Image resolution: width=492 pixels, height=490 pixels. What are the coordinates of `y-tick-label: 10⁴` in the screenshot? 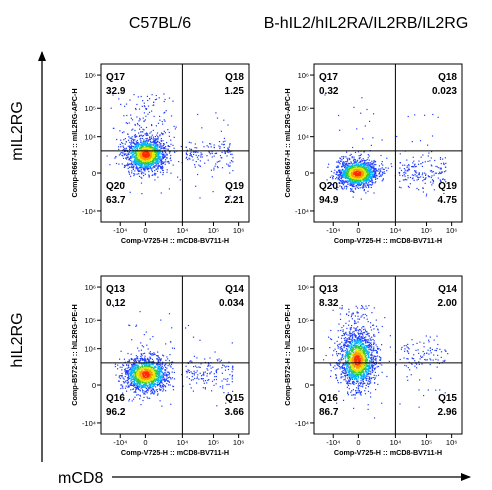 It's located at (90, 349).